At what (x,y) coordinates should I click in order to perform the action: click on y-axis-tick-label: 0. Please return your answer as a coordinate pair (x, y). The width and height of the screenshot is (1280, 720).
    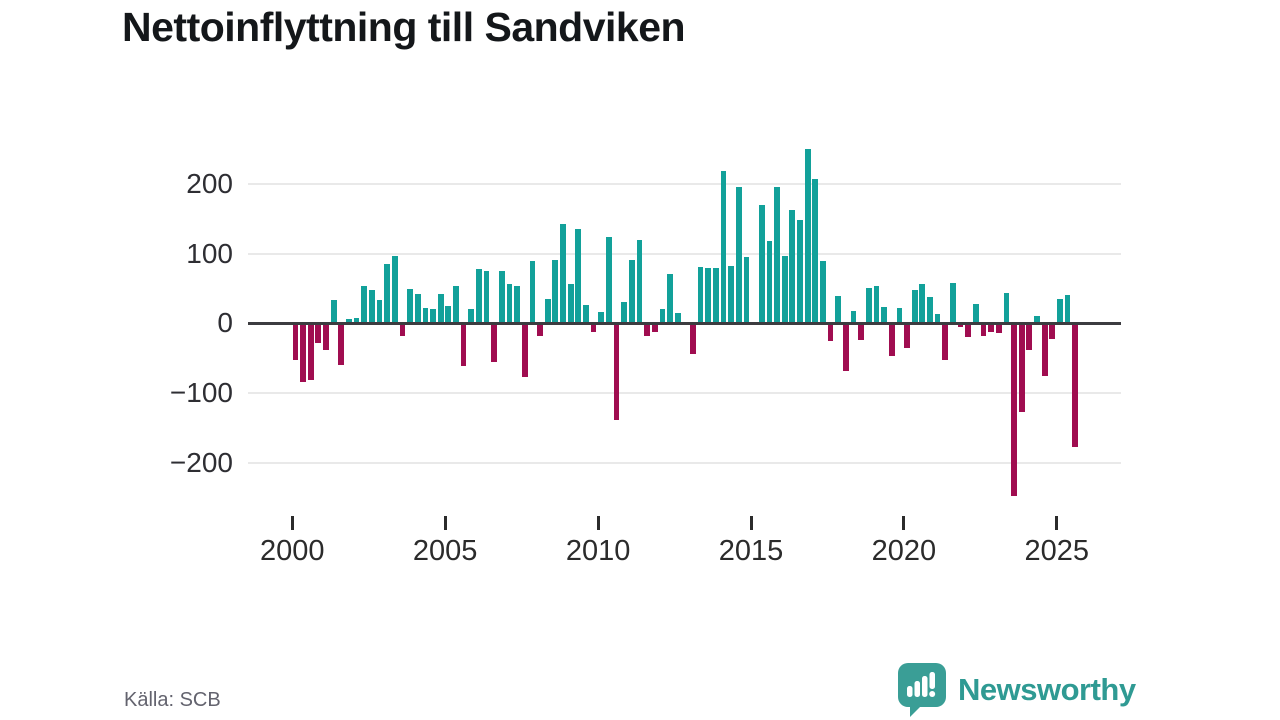
    Looking at the image, I should click on (225, 323).